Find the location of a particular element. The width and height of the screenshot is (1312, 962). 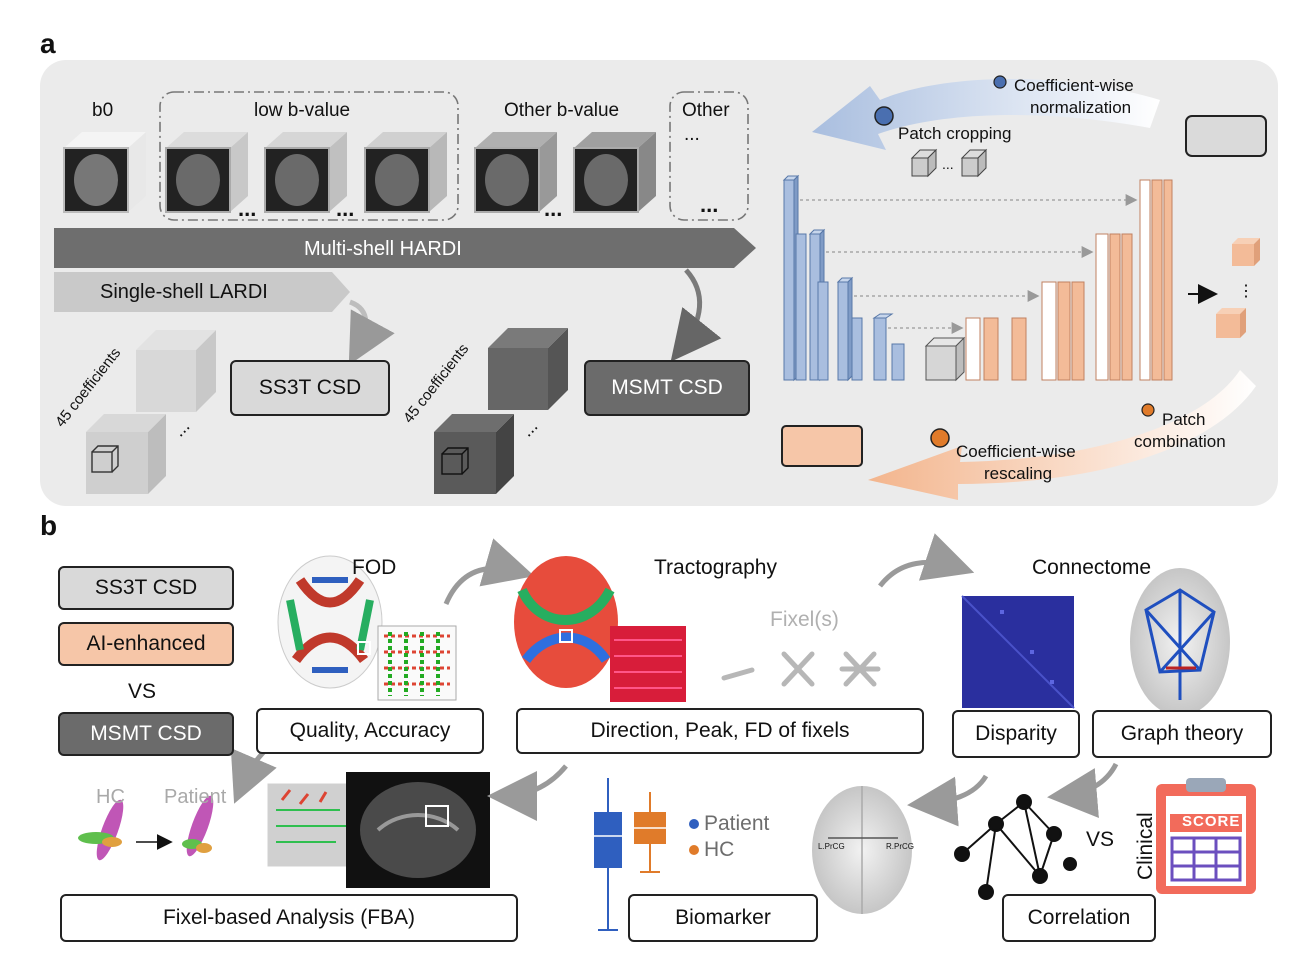

rescaling-marker is located at coordinates (940, 438).